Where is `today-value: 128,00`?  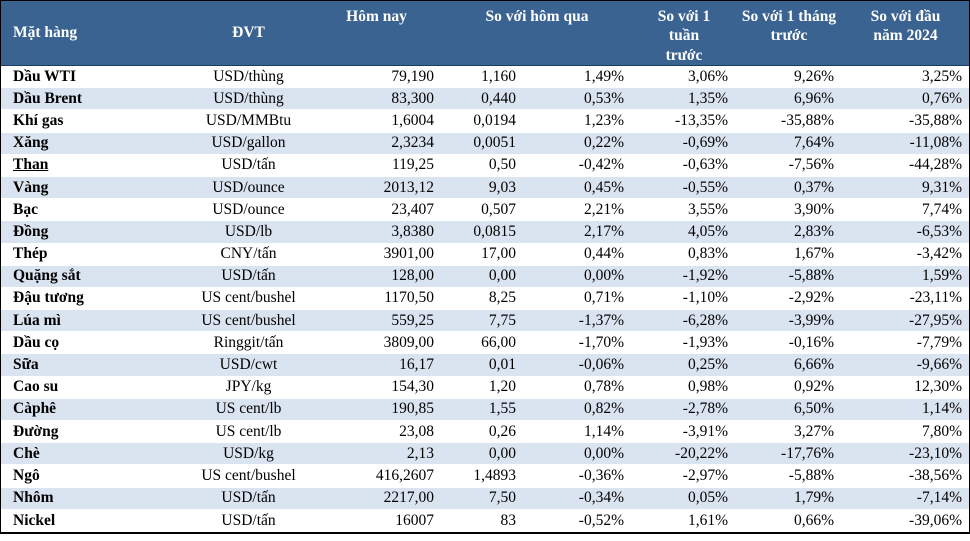 today-value: 128,00 is located at coordinates (412, 276).